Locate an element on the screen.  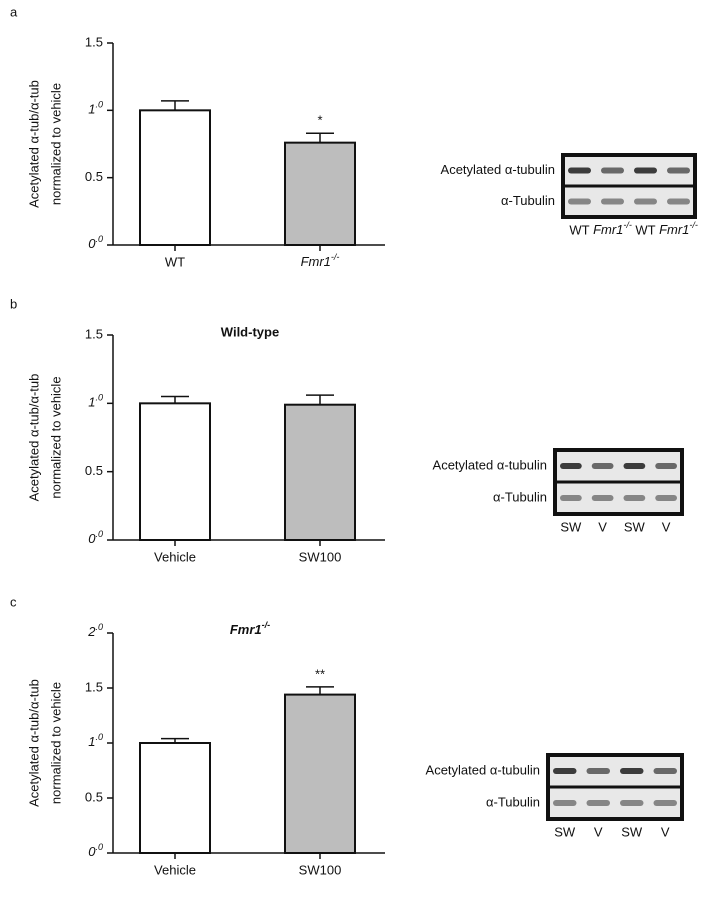
x-tick-label: Fmr1-/- is located at coordinates (320, 260).